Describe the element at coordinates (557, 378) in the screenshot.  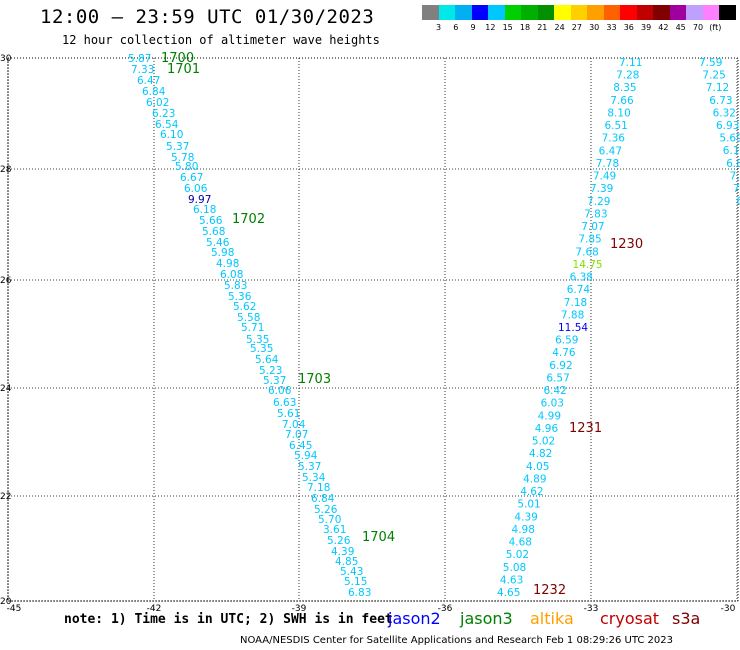
I see `swh-value-b: 6.57` at that location.